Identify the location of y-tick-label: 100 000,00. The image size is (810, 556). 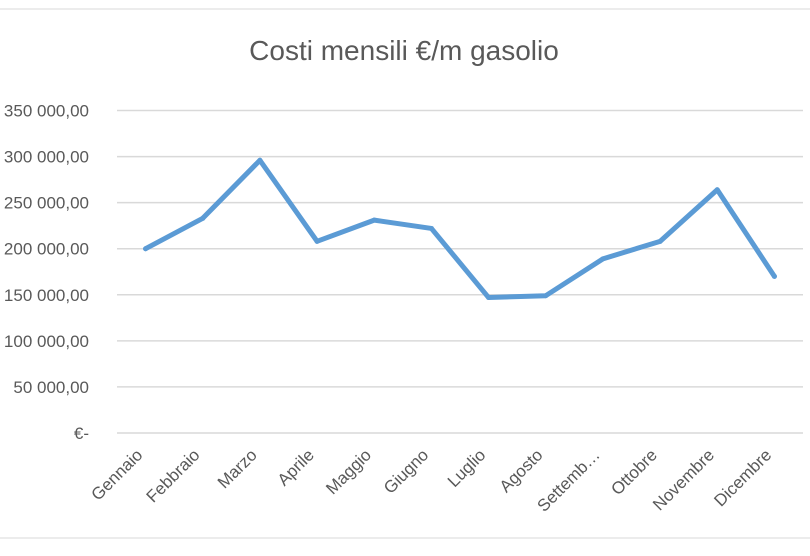
(46, 341).